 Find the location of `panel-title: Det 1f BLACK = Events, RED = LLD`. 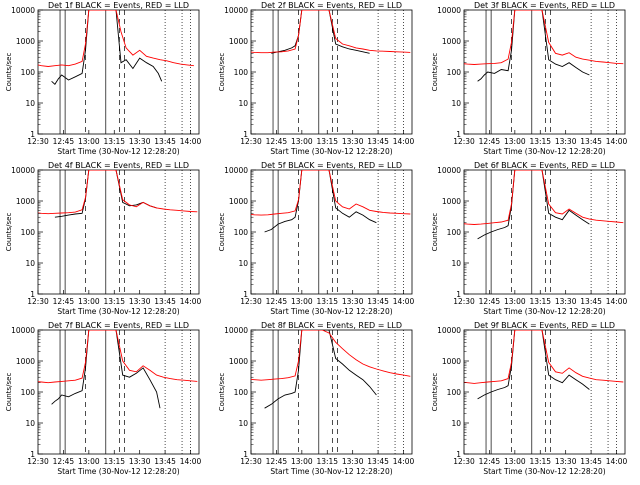

panel-title: Det 1f BLACK = Events, RED = LLD is located at coordinates (118, 5).